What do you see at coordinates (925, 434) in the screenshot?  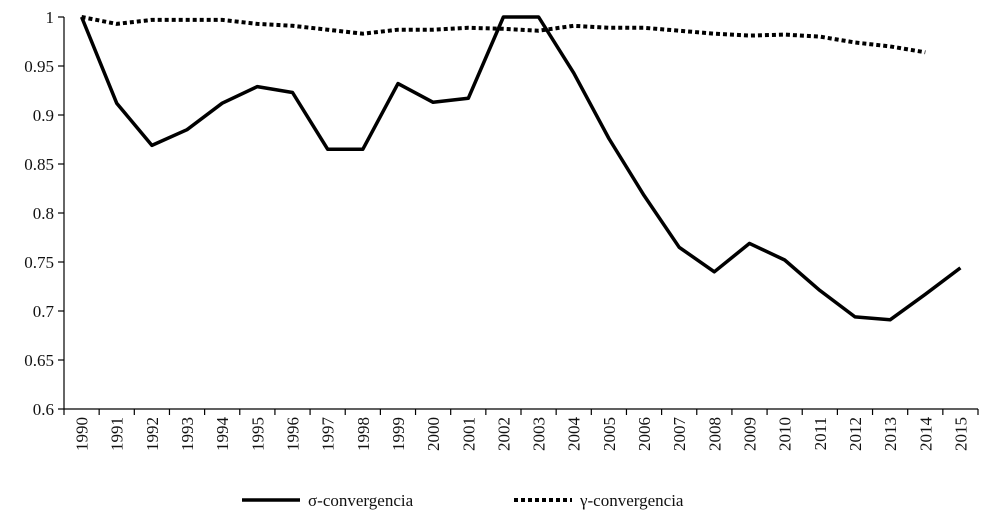 I see `x-tick-label: 2014` at bounding box center [925, 434].